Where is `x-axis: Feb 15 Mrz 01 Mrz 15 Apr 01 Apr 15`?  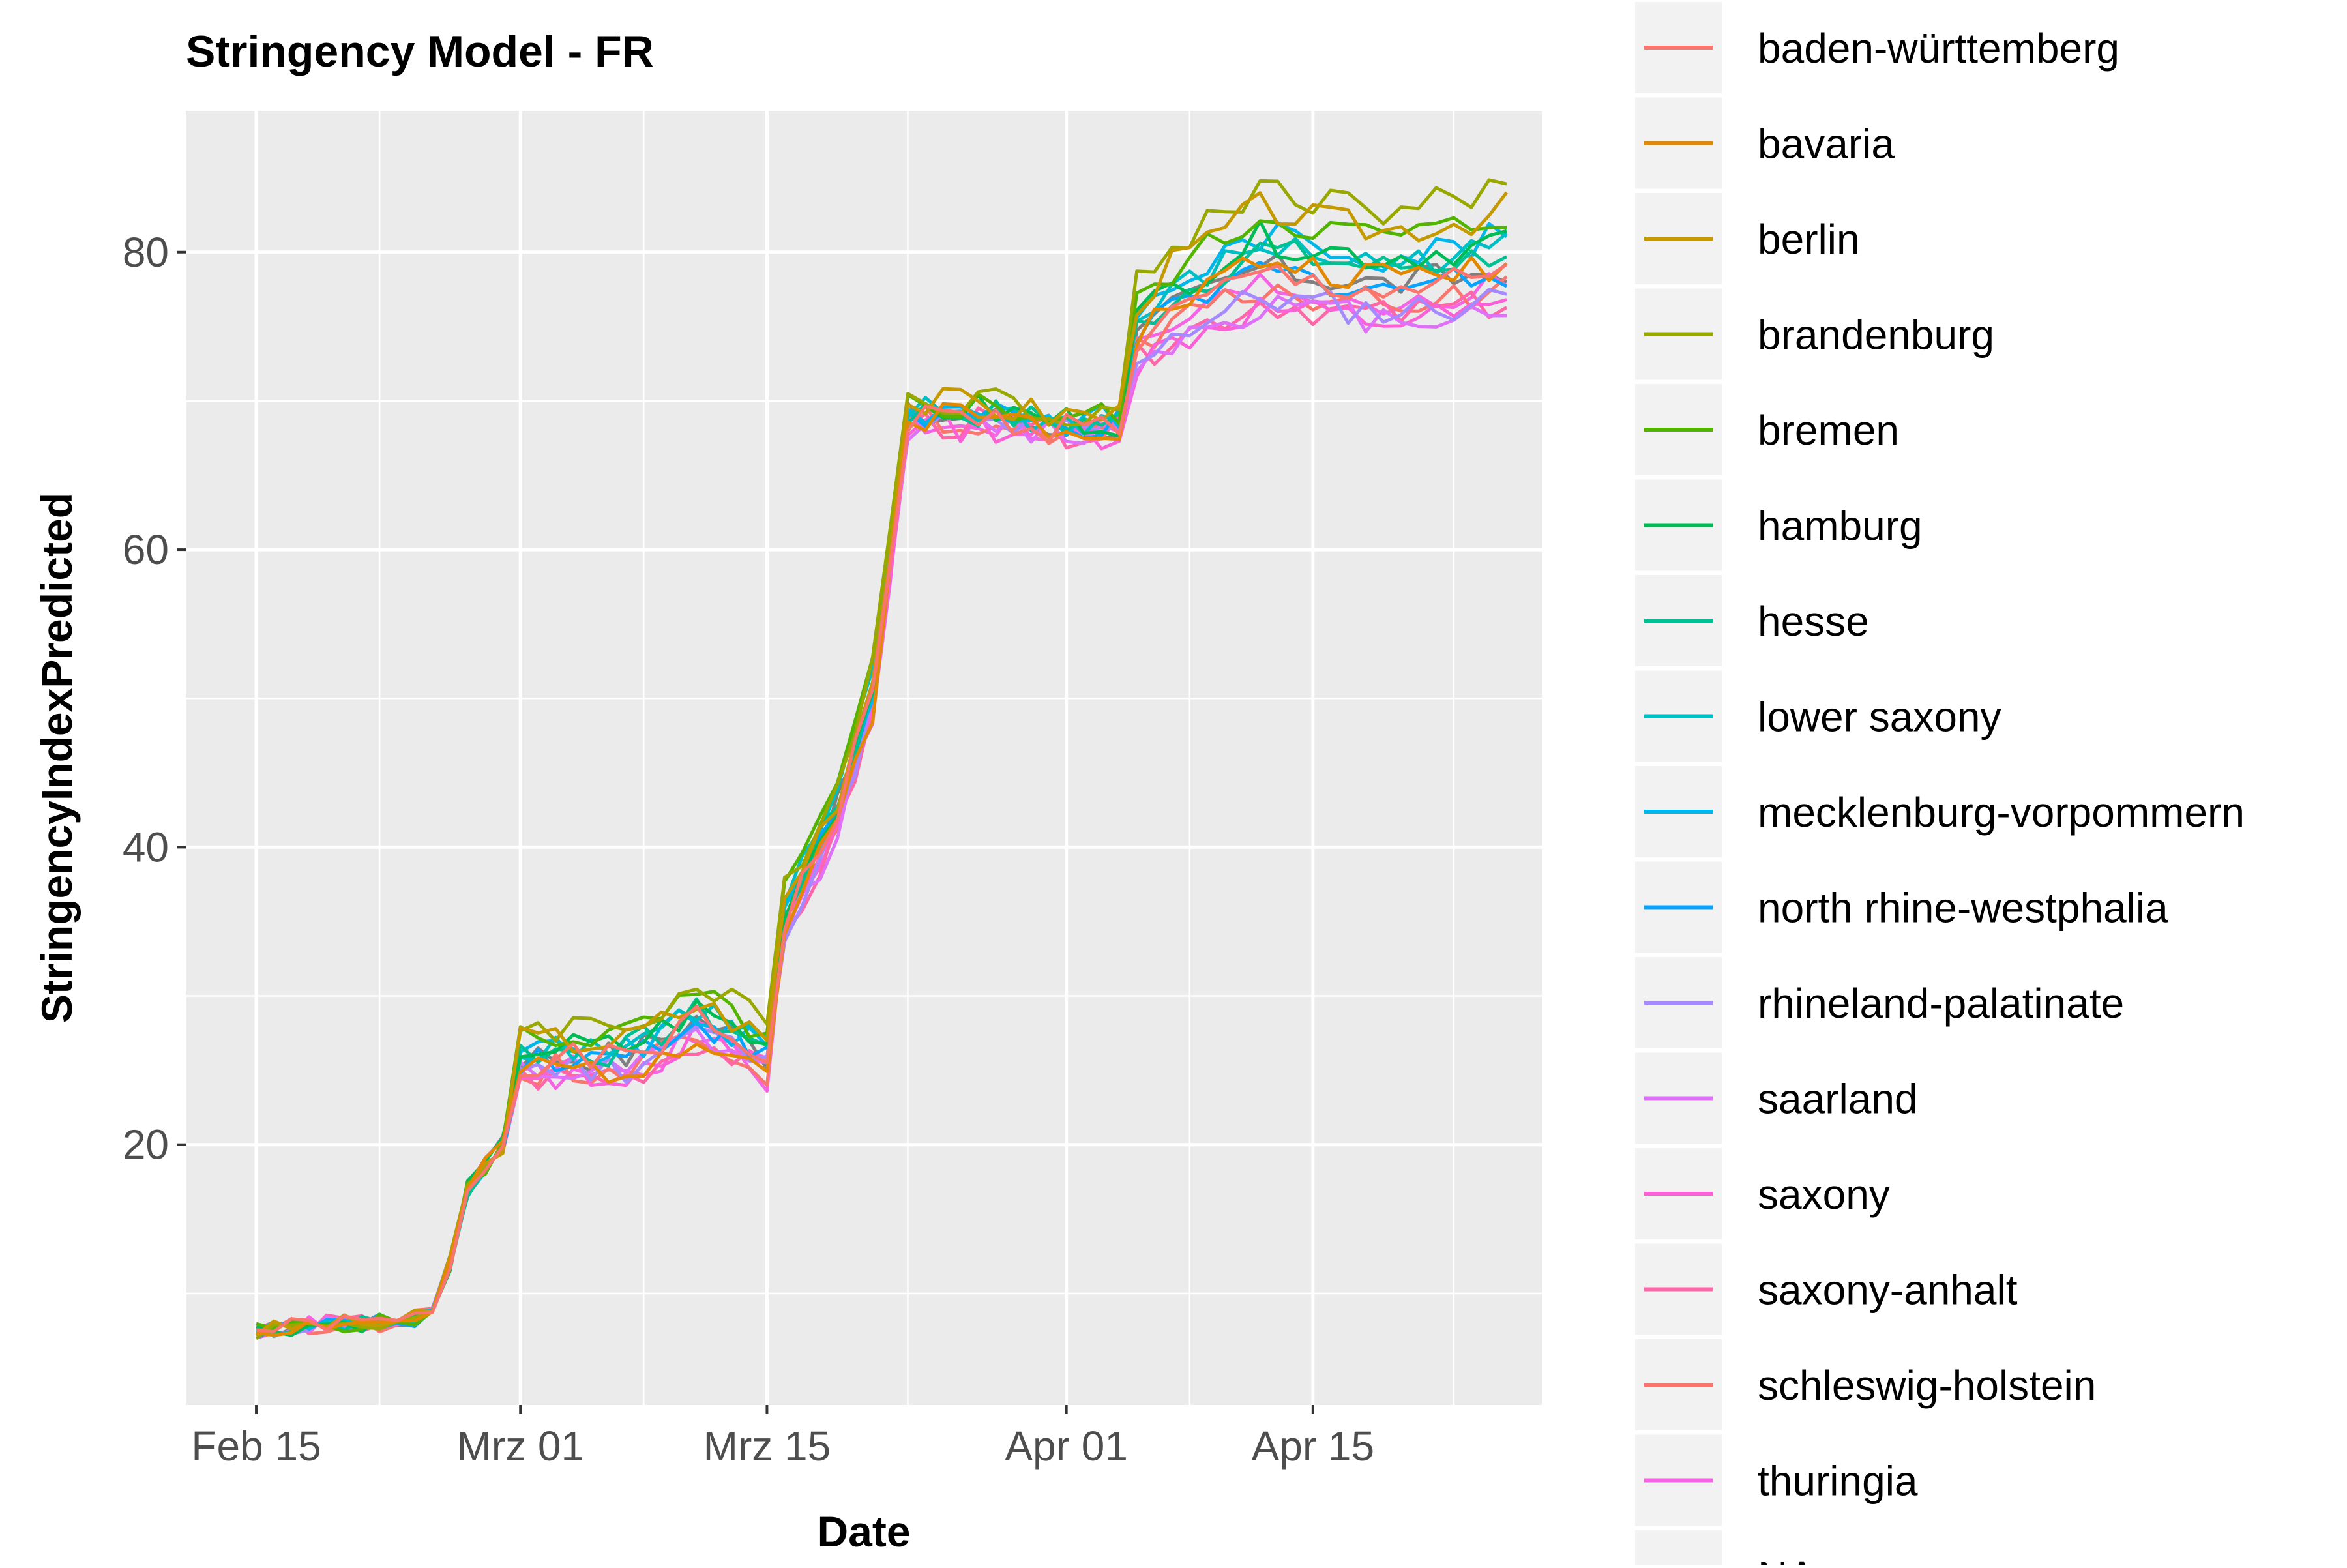
x-axis: Feb 15 Mrz 01 Mrz 15 Apr 01 Apr 15 is located at coordinates (782, 1438).